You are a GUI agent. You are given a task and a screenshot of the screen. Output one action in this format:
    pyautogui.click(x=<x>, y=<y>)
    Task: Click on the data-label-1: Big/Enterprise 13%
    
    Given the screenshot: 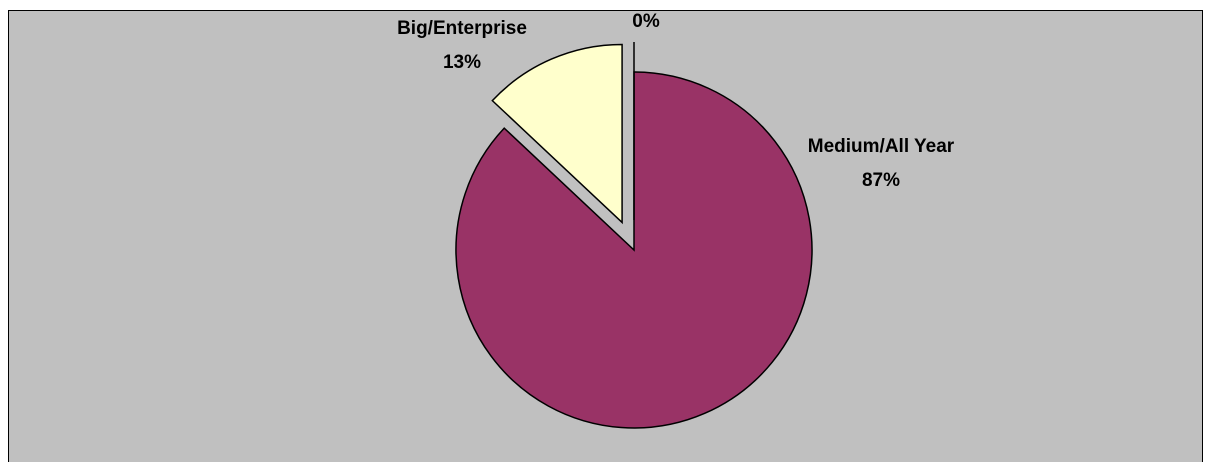 What is the action you would take?
    pyautogui.click(x=462, y=45)
    